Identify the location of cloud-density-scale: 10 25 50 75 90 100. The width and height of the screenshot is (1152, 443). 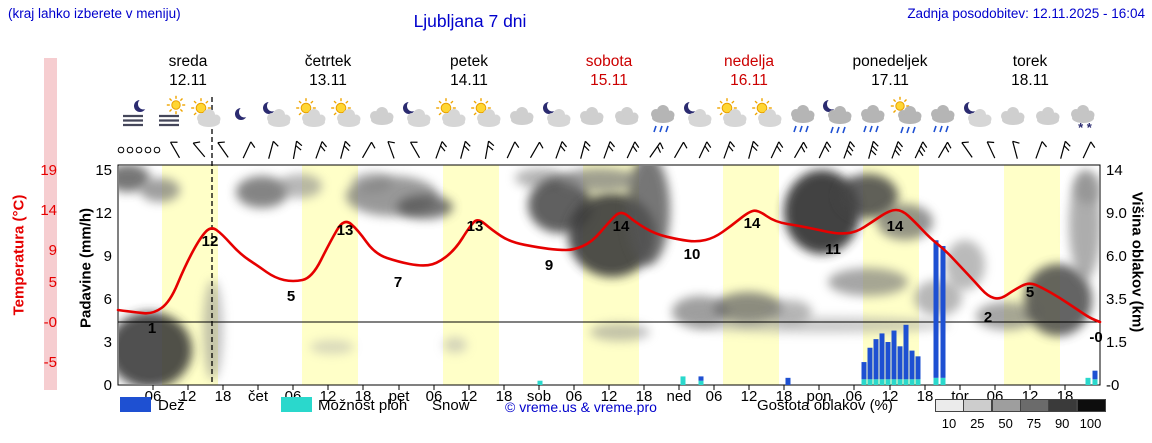
(1021, 416).